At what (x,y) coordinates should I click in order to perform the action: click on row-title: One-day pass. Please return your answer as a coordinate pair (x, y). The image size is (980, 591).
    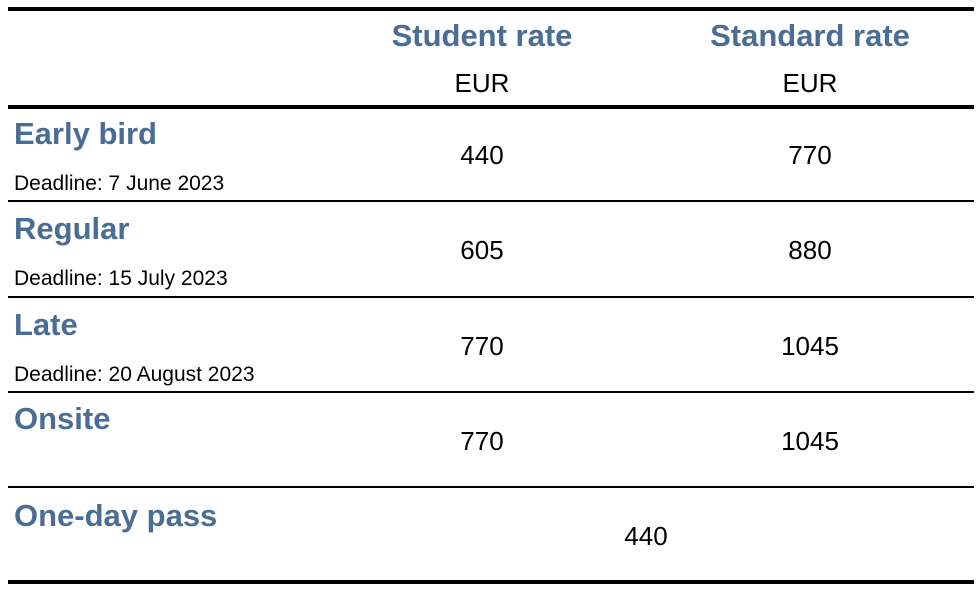
    Looking at the image, I should click on (116, 515).